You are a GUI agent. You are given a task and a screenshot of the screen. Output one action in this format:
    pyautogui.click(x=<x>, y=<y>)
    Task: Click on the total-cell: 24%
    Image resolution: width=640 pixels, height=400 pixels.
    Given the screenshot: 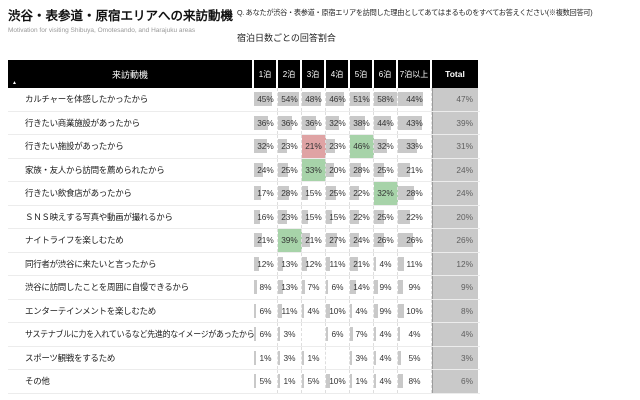 What is the action you would take?
    pyautogui.click(x=455, y=193)
    